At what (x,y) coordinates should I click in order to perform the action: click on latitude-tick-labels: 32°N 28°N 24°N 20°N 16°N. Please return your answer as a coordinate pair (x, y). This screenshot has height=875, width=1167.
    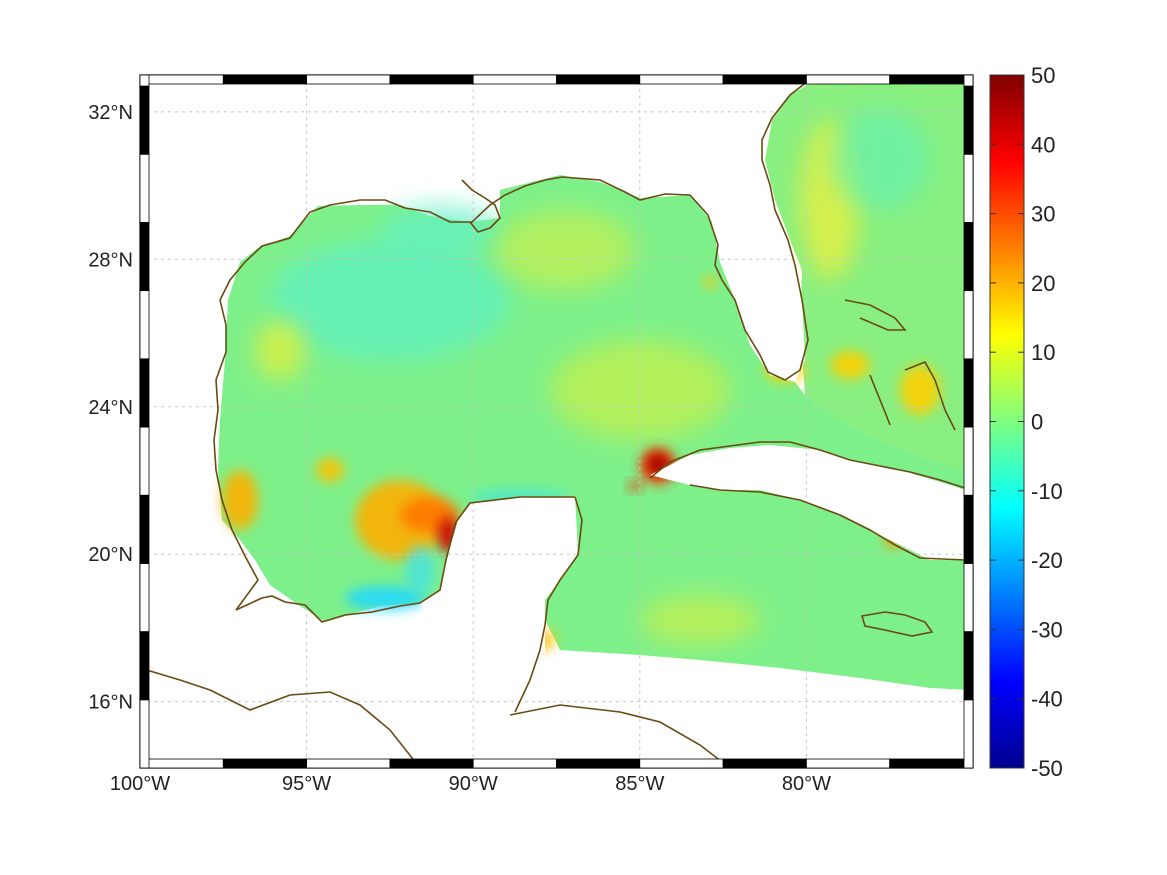
    Looking at the image, I should click on (110, 408).